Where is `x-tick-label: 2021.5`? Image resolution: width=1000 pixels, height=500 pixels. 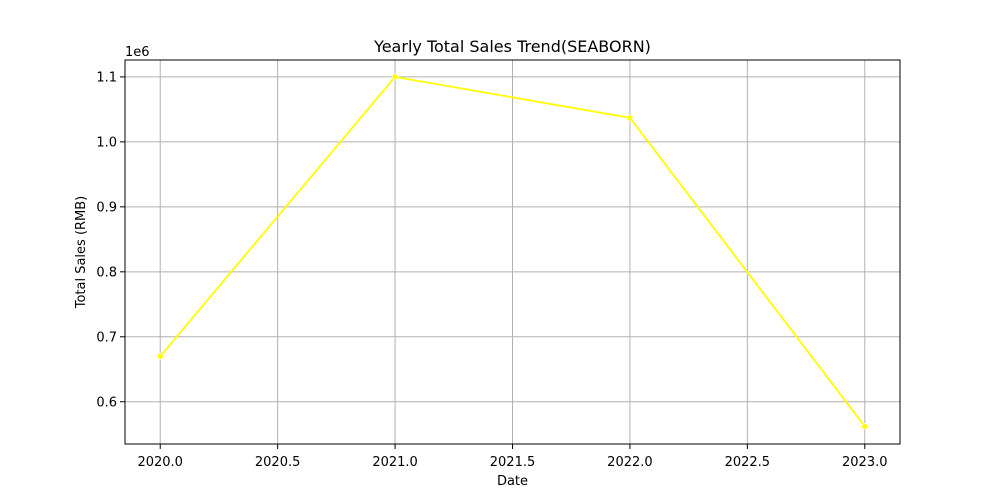
x-tick-label: 2021.5 is located at coordinates (513, 462).